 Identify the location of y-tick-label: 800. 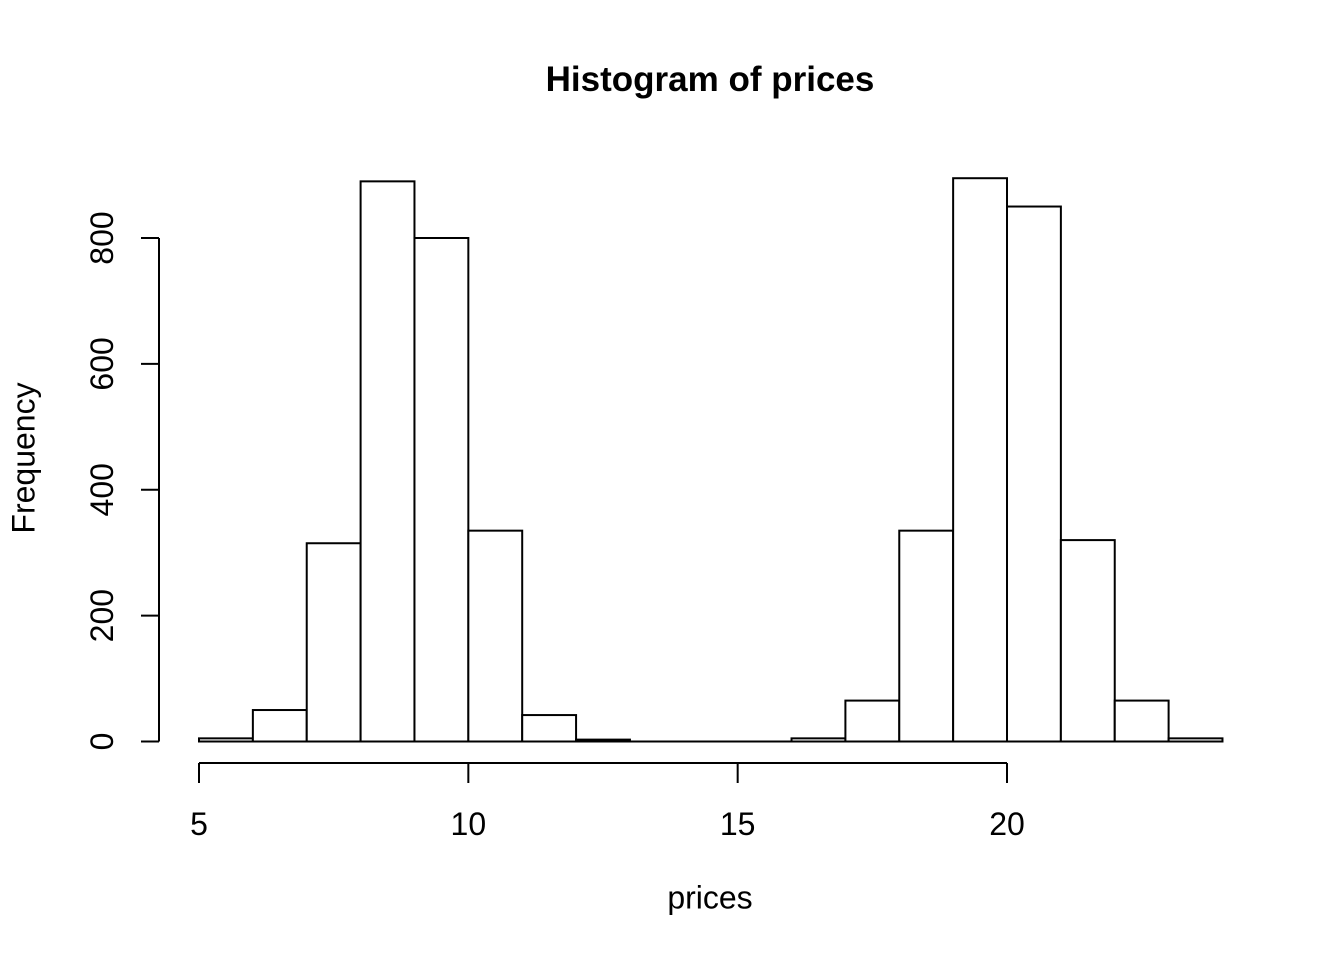
(102, 237).